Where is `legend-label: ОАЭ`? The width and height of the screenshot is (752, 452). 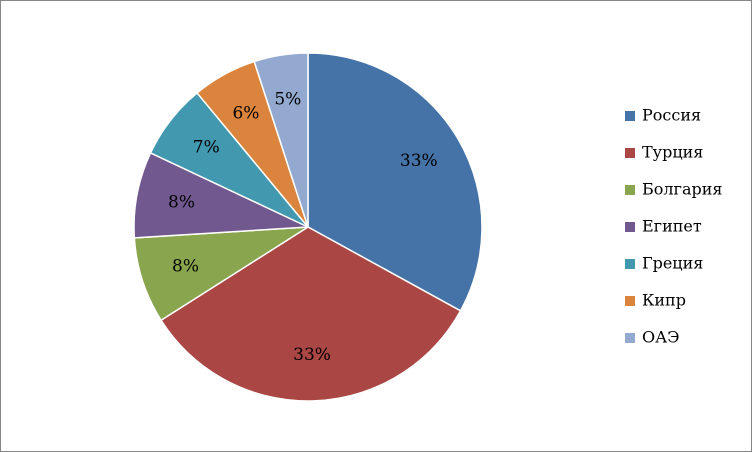
legend-label: ОАЭ is located at coordinates (660, 337).